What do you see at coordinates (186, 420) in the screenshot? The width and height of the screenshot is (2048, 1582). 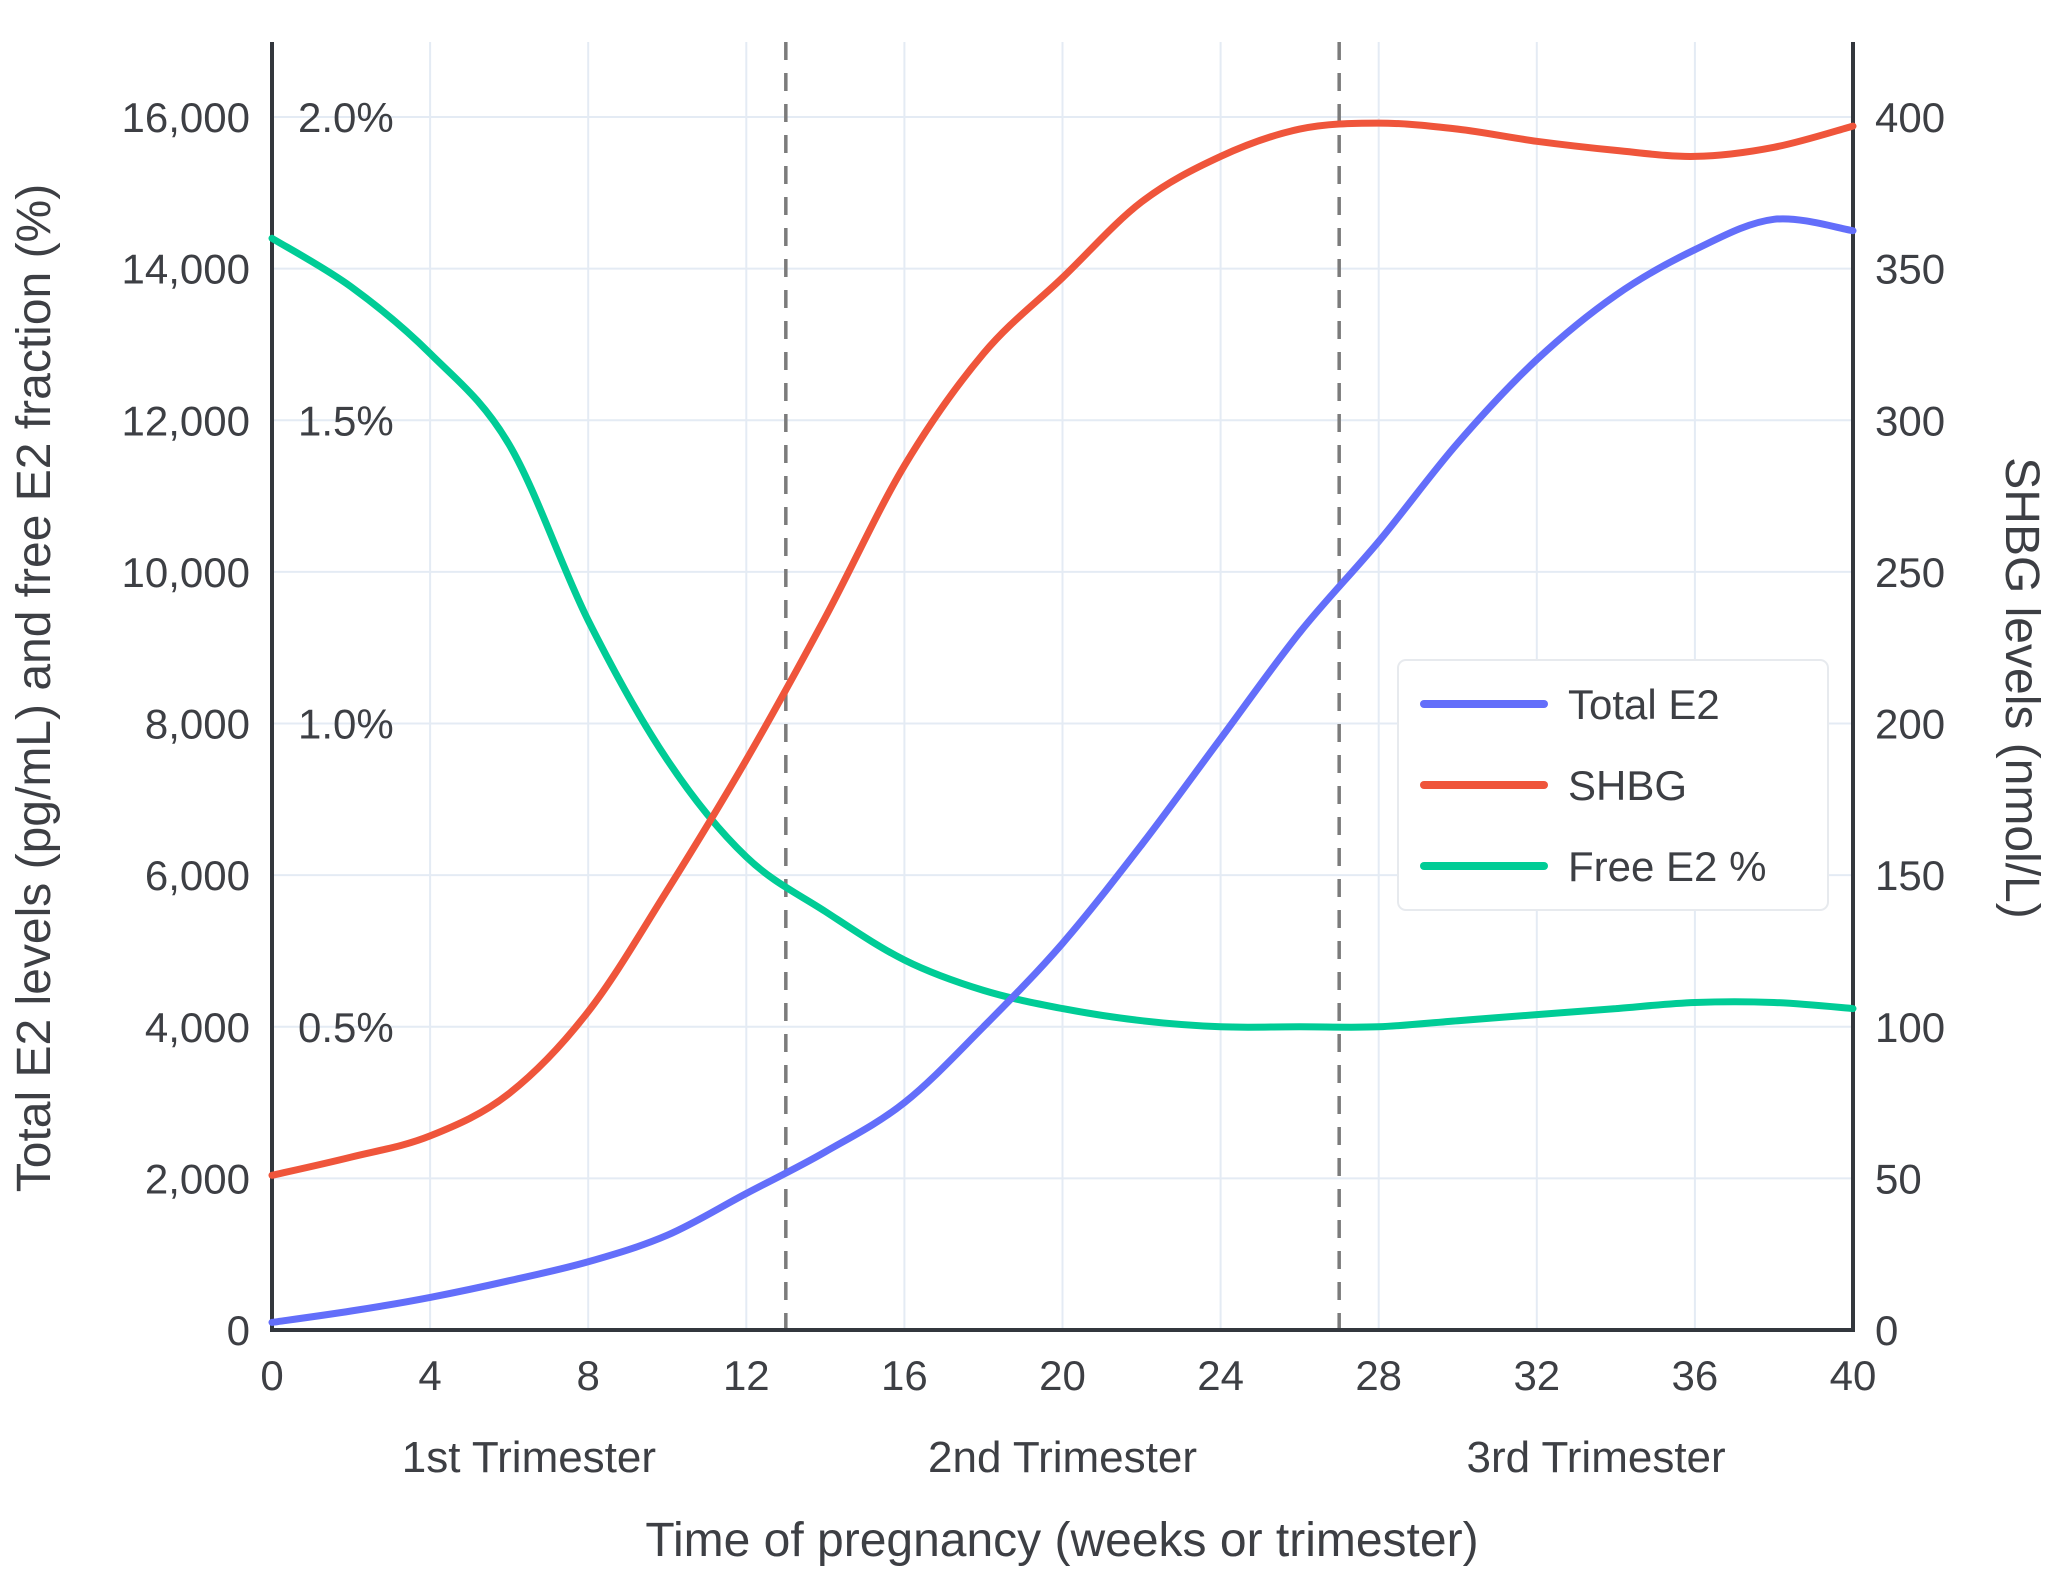 I see `y-left-tick-label: 12,000` at bounding box center [186, 420].